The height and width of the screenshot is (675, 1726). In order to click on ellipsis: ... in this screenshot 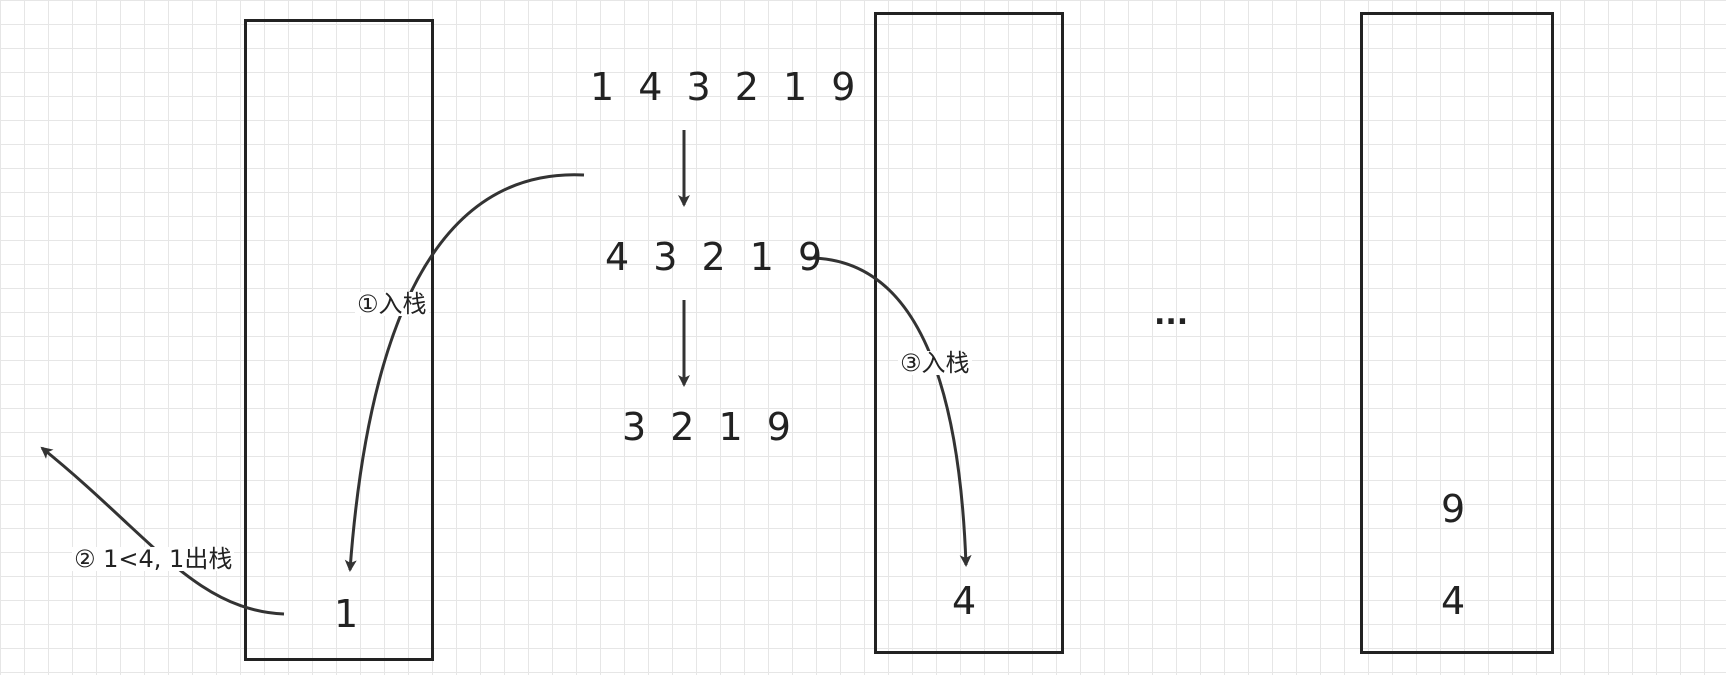, I will do `click(1171, 314)`.